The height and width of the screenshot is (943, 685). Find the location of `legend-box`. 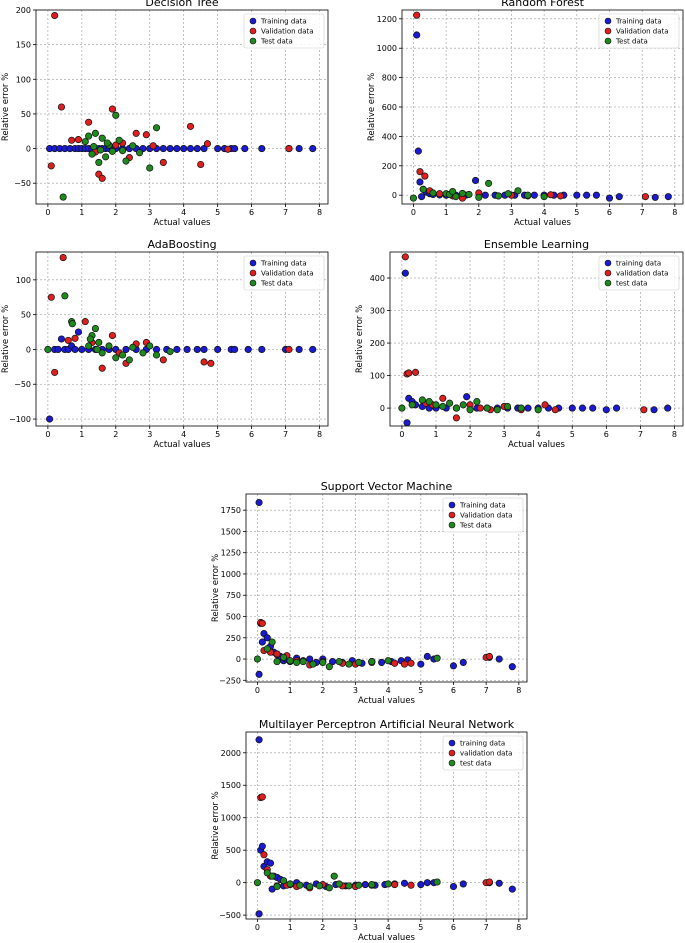

legend-box is located at coordinates (639, 31).